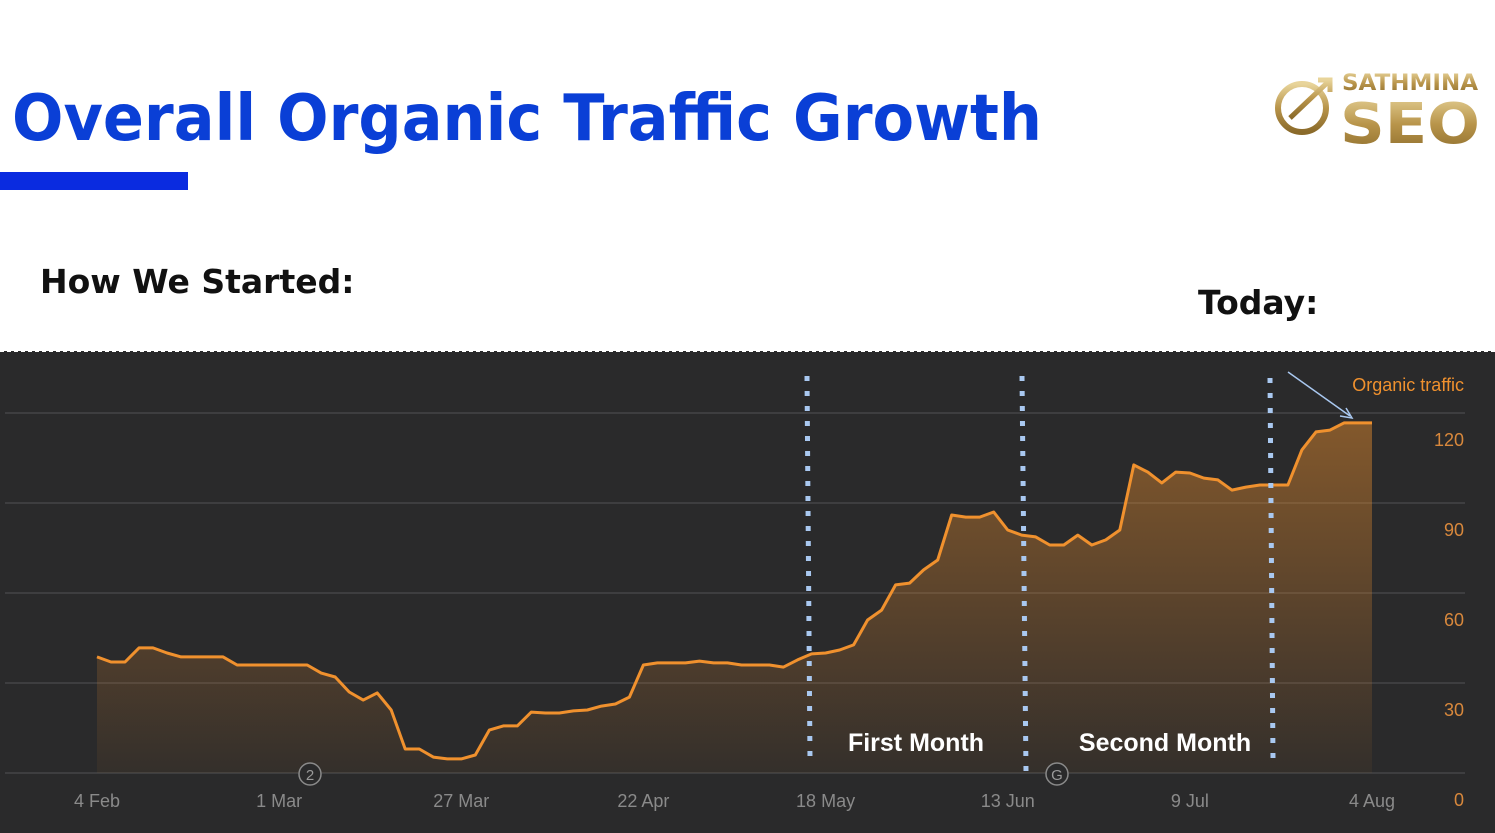 The image size is (1495, 833). Describe the element at coordinates (1454, 620) in the screenshot. I see `y-tick-label: 60` at that location.